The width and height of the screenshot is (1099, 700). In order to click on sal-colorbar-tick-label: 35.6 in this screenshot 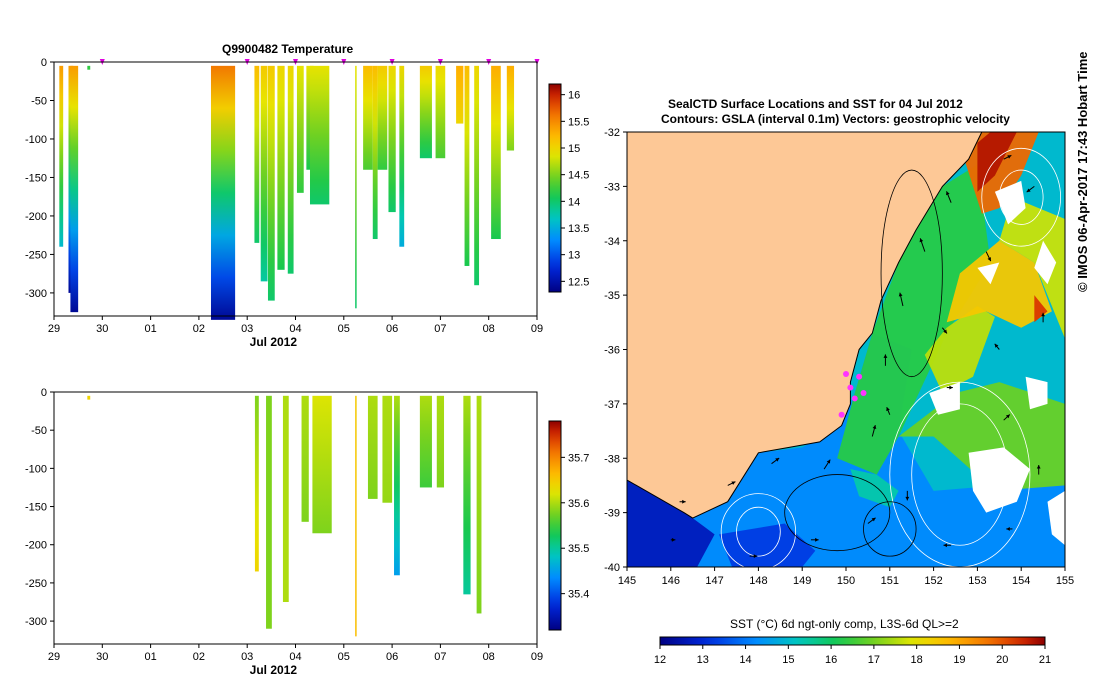, I will do `click(578, 504)`.